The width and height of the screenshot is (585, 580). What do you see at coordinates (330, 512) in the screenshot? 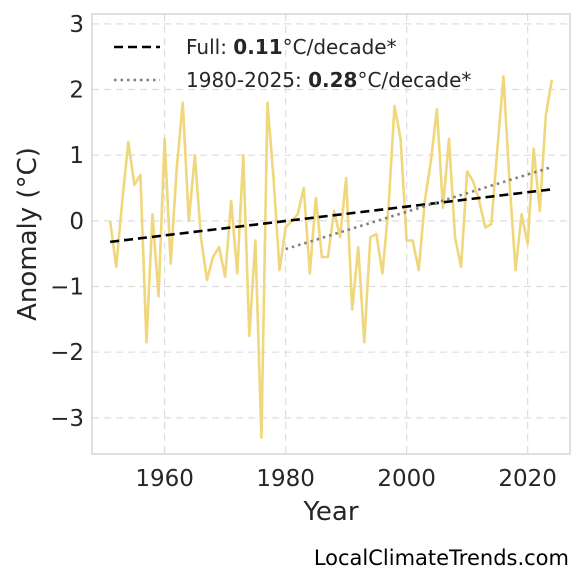
I see `x-axis-label: Year` at bounding box center [330, 512].